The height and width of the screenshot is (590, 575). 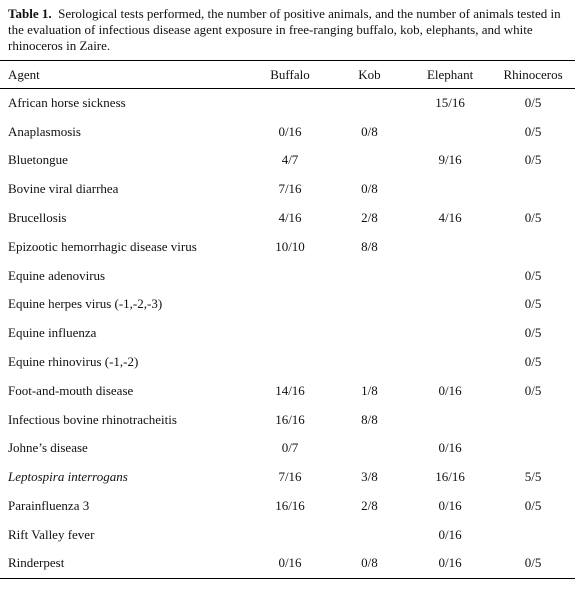 What do you see at coordinates (287, 103) in the screenshot?
I see `table-row: African horse sickness 15/16 0/5` at bounding box center [287, 103].